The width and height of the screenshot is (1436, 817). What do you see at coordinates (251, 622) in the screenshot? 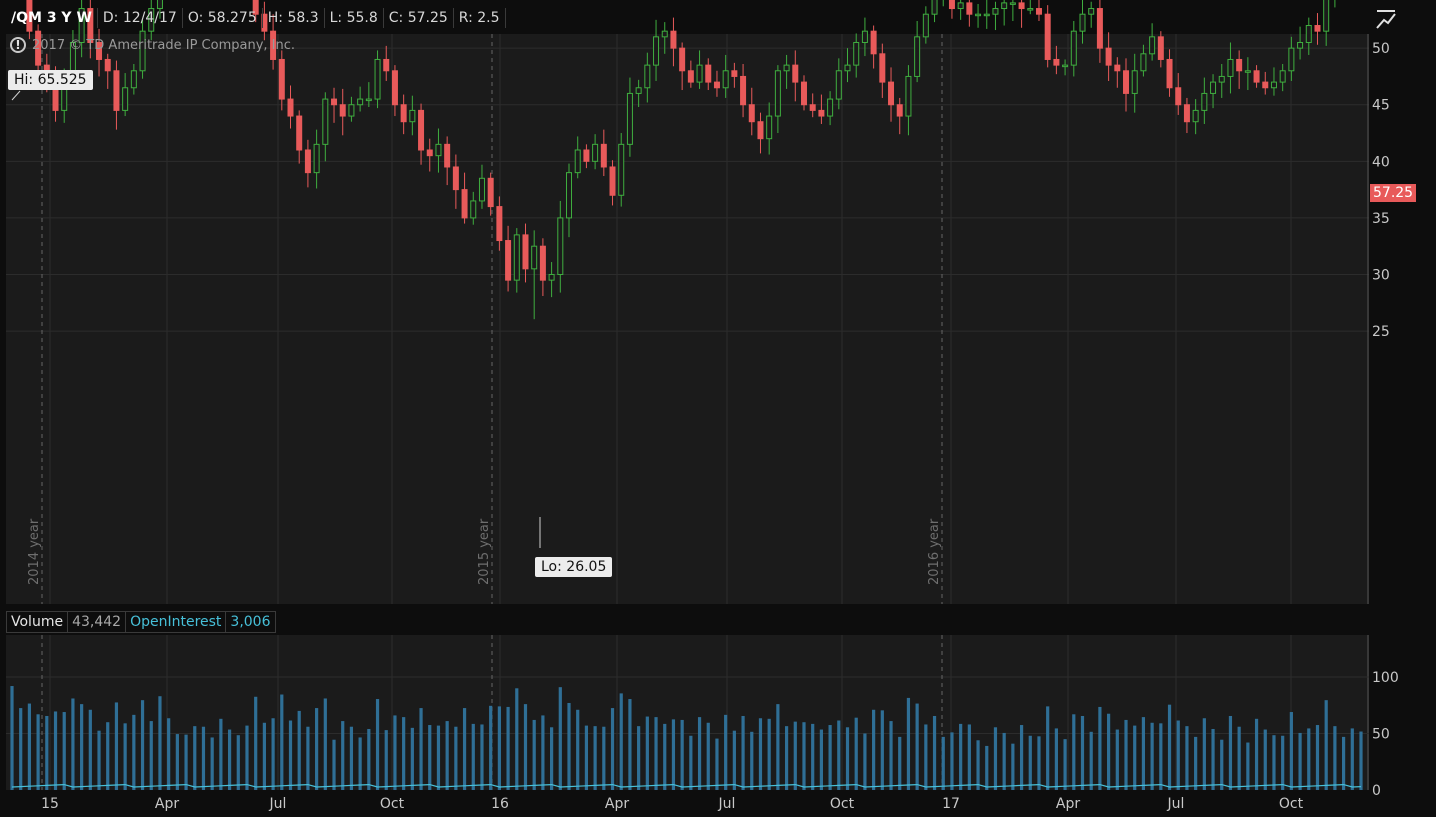
I see `open-interest-value: 3,006` at bounding box center [251, 622].